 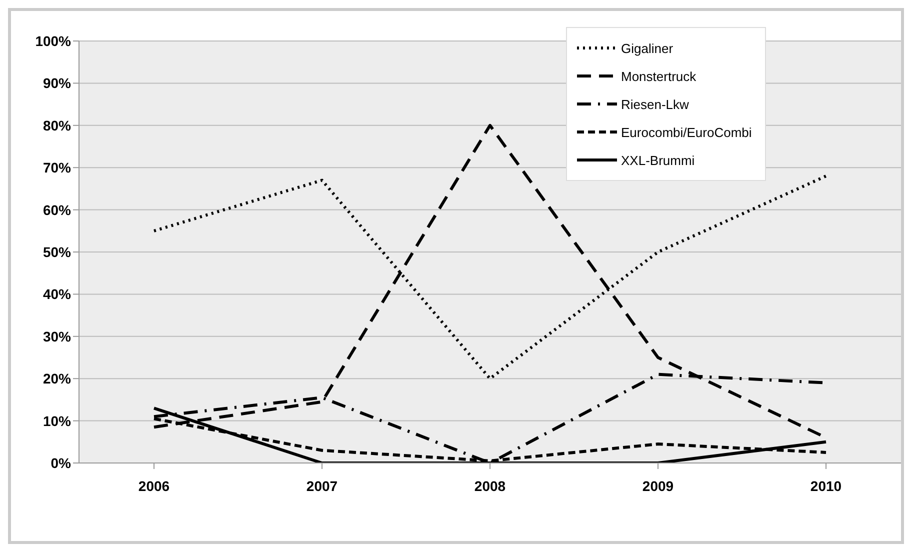 What do you see at coordinates (647, 48) in the screenshot?
I see `legend-label: Gigaliner` at bounding box center [647, 48].